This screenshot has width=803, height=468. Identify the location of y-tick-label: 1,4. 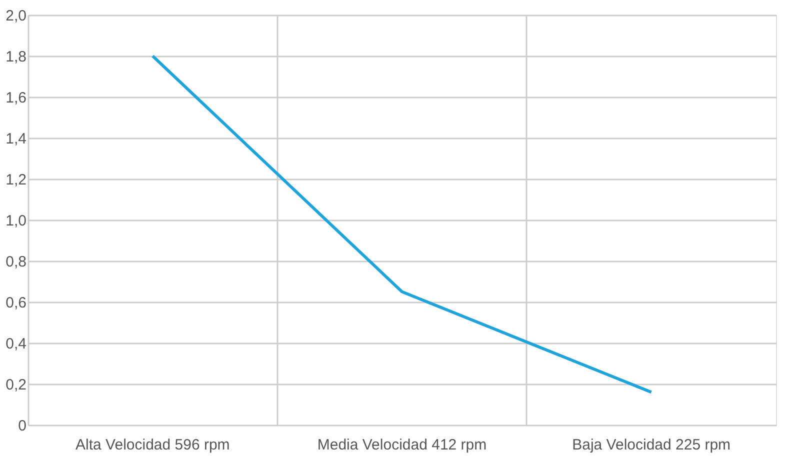
(16, 139).